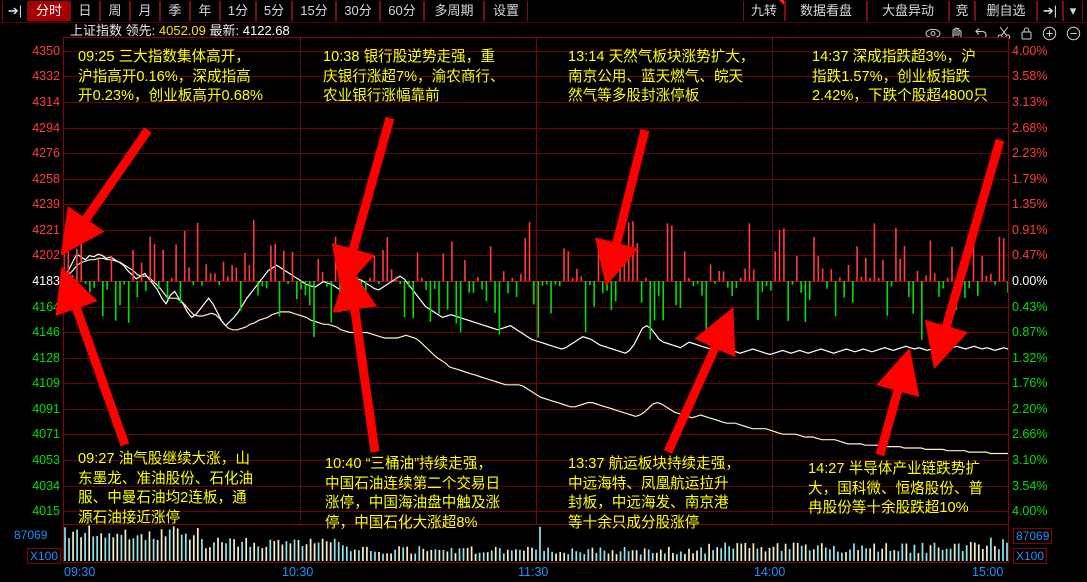  I want to click on tab-30min: 30分, so click(358, 11).